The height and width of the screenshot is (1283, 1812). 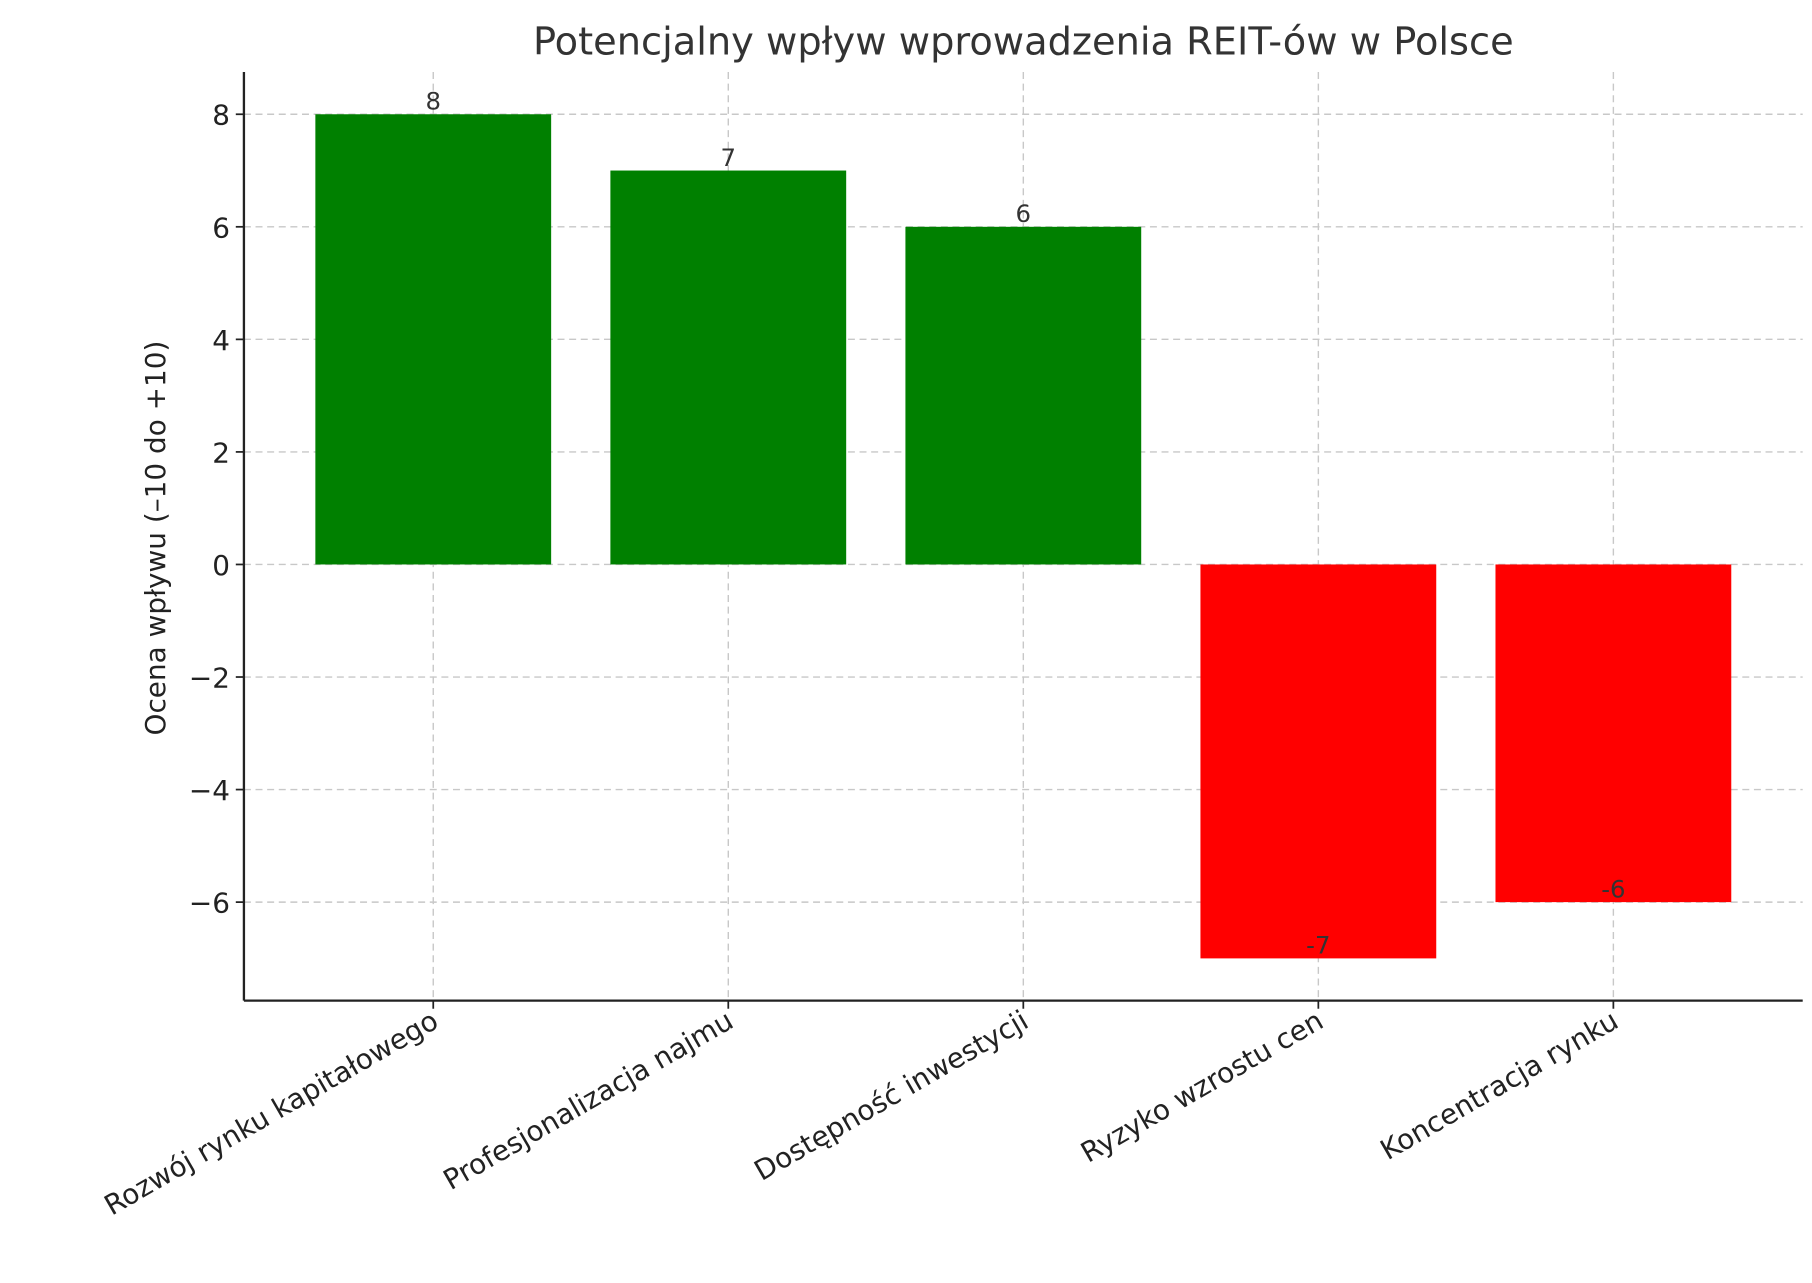 What do you see at coordinates (729, 157) in the screenshot?
I see `data-label: 7` at bounding box center [729, 157].